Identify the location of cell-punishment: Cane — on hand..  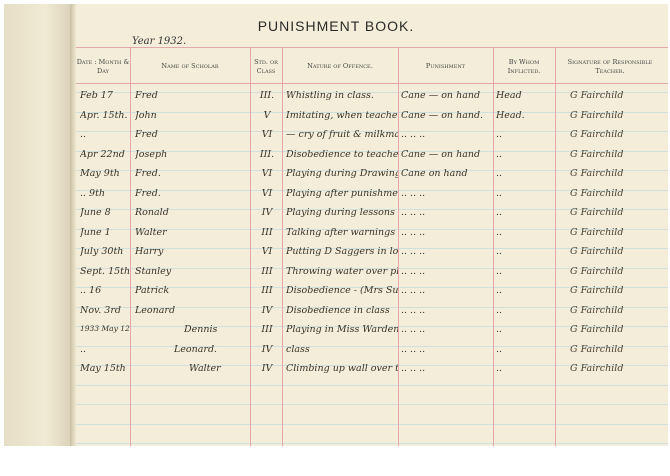
(442, 115).